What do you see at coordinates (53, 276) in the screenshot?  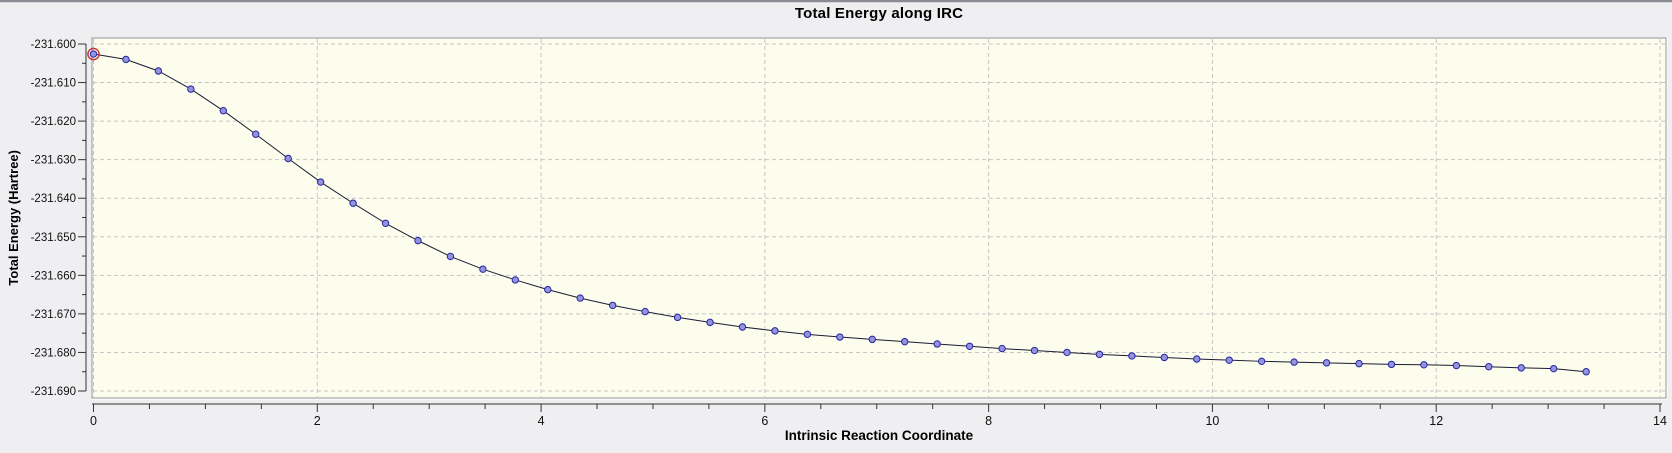 I see `y-tick-label: -231.660` at bounding box center [53, 276].